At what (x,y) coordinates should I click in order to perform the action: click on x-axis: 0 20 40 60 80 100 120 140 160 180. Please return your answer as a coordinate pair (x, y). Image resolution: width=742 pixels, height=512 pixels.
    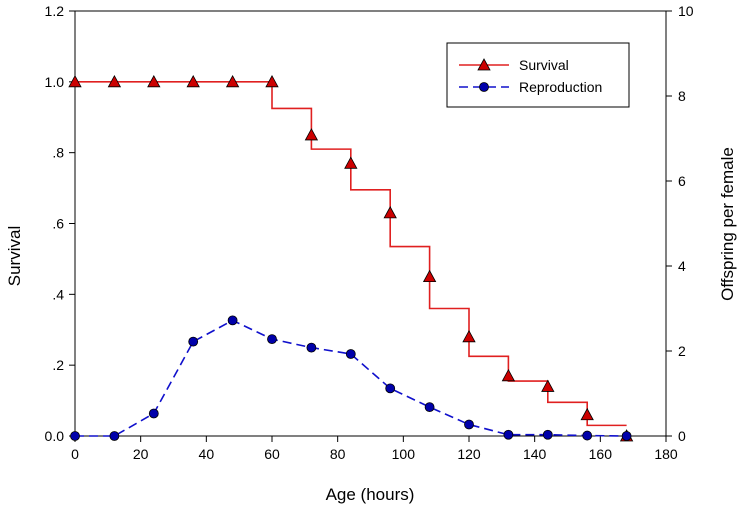
    Looking at the image, I should click on (374, 449).